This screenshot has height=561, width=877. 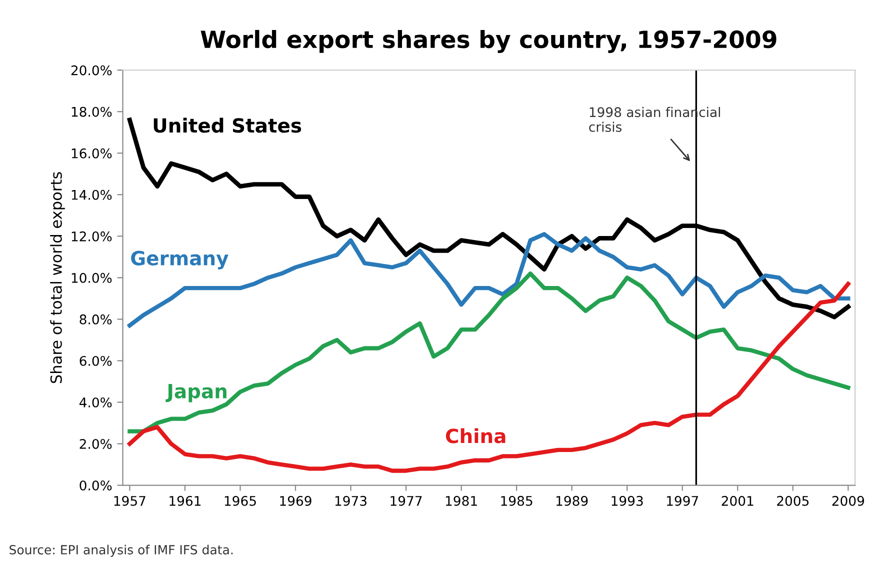 I want to click on y-axis-title: Share of total world exports, so click(x=57, y=278).